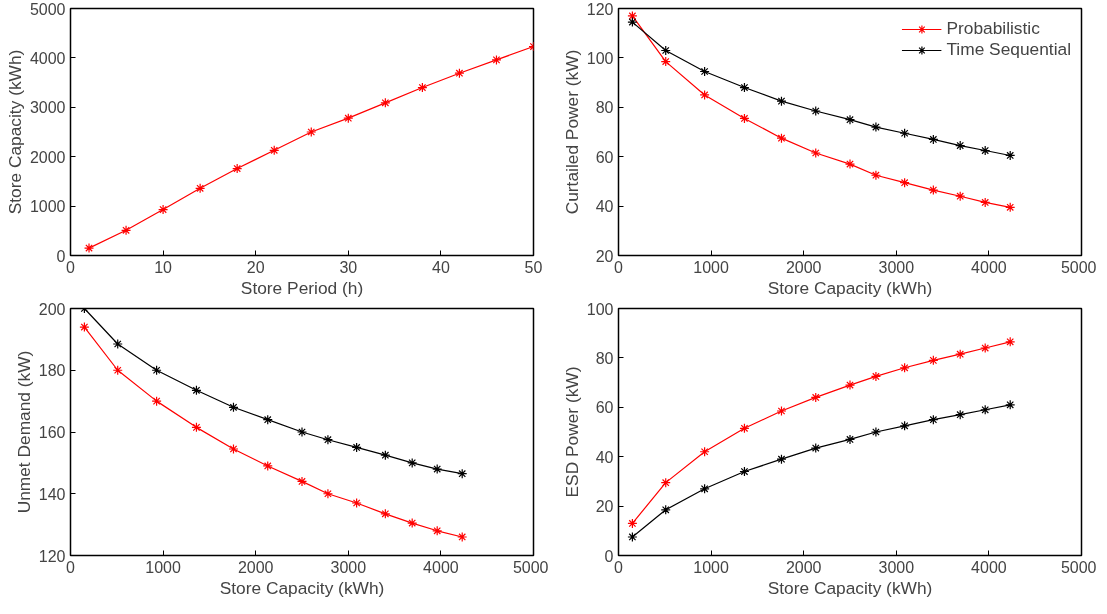 The image size is (1107, 614). I want to click on y-tick-label: 1000, so click(47, 207).